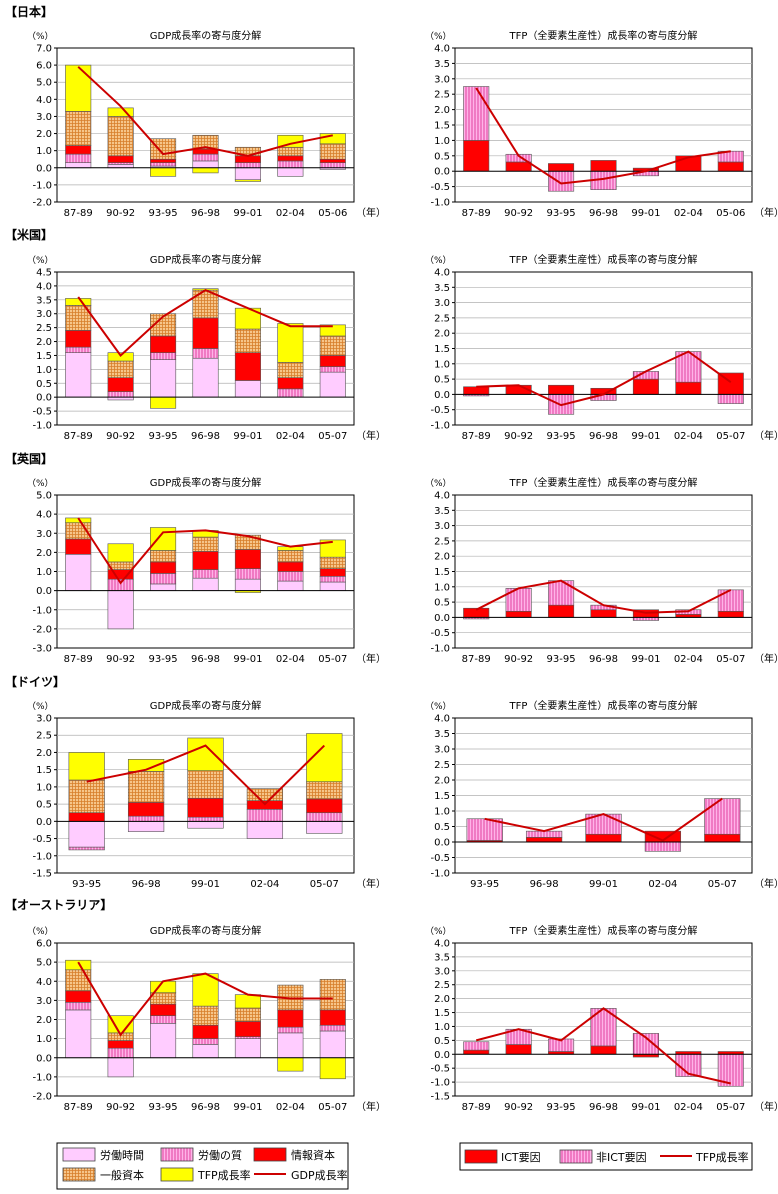 The width and height of the screenshot is (778, 1194). I want to click on y-tick-label: 6.0, so click(44, 66).